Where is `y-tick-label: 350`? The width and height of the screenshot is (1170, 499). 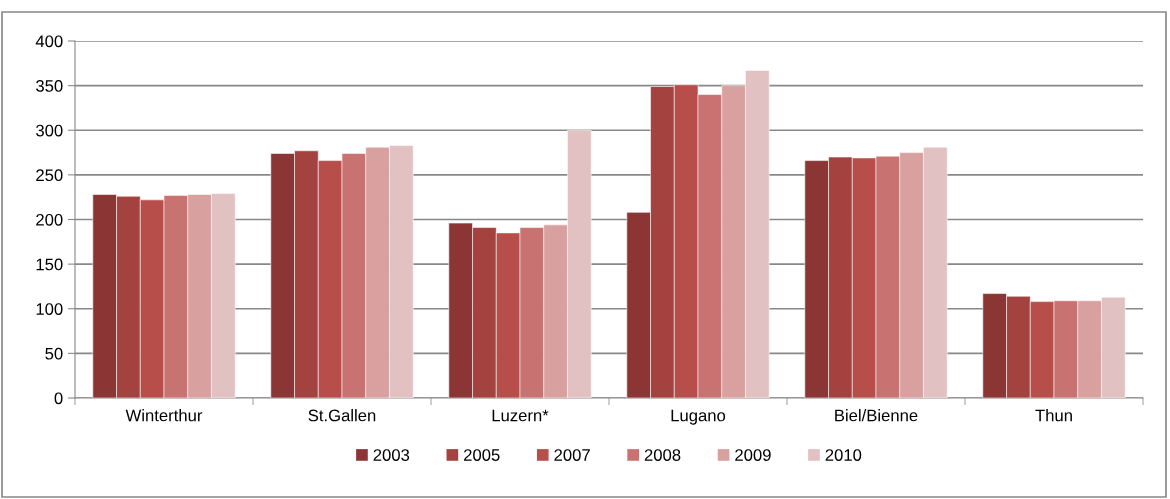
y-tick-label: 350 is located at coordinates (49, 86).